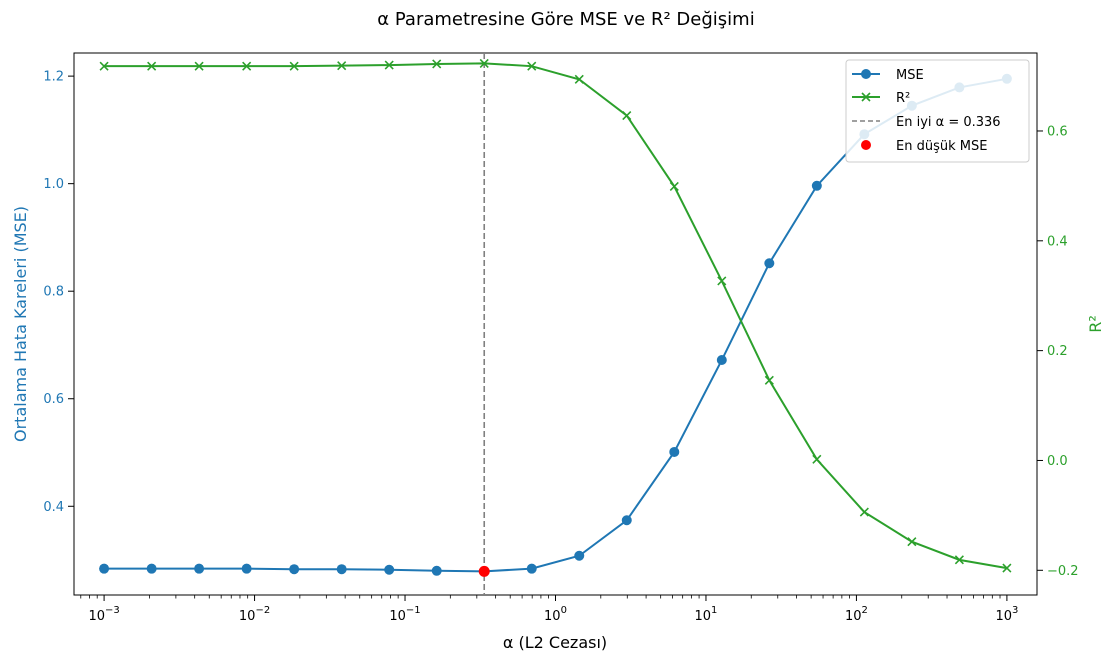 This screenshot has width=1116, height=657. I want to click on legend-mse-marker, so click(866, 74).